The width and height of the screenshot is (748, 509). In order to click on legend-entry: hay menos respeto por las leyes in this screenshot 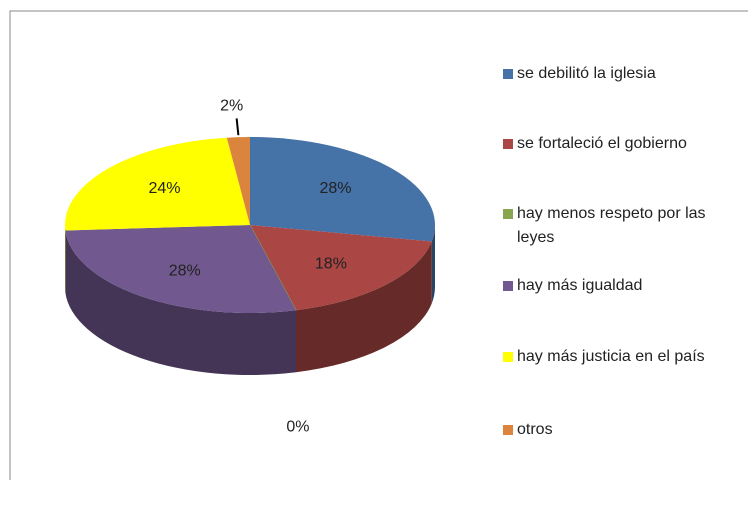, I will do `click(620, 226)`.